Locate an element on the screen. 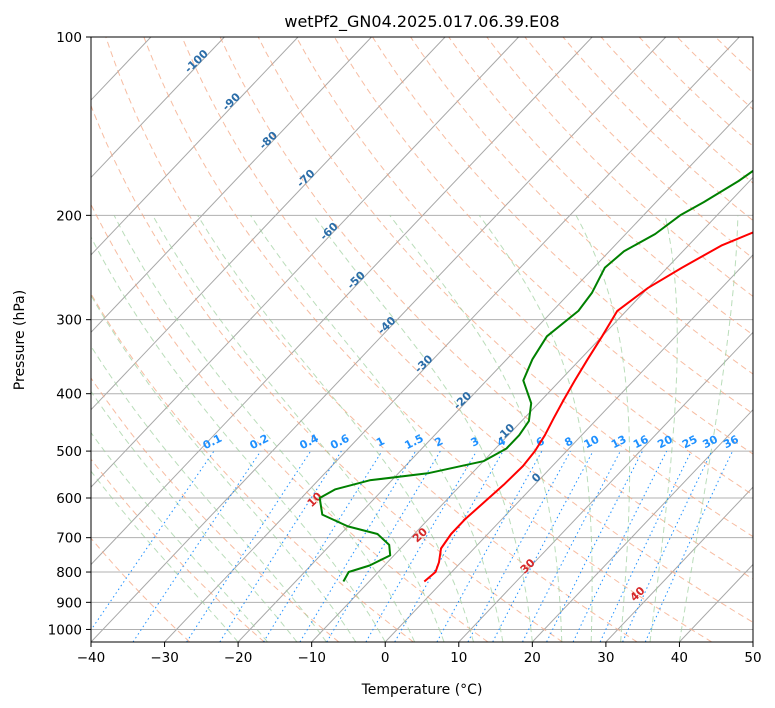  y-tick-label: 400 is located at coordinates (69, 395).